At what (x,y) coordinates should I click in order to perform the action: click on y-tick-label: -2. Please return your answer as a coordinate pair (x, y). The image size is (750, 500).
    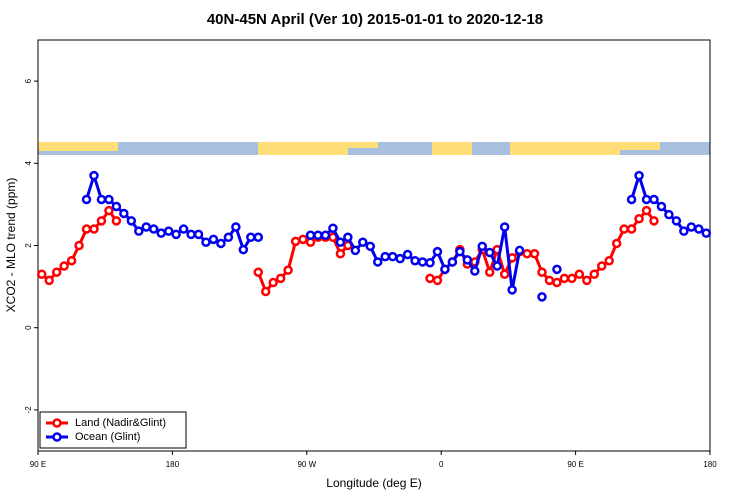
    Looking at the image, I should click on (28, 410).